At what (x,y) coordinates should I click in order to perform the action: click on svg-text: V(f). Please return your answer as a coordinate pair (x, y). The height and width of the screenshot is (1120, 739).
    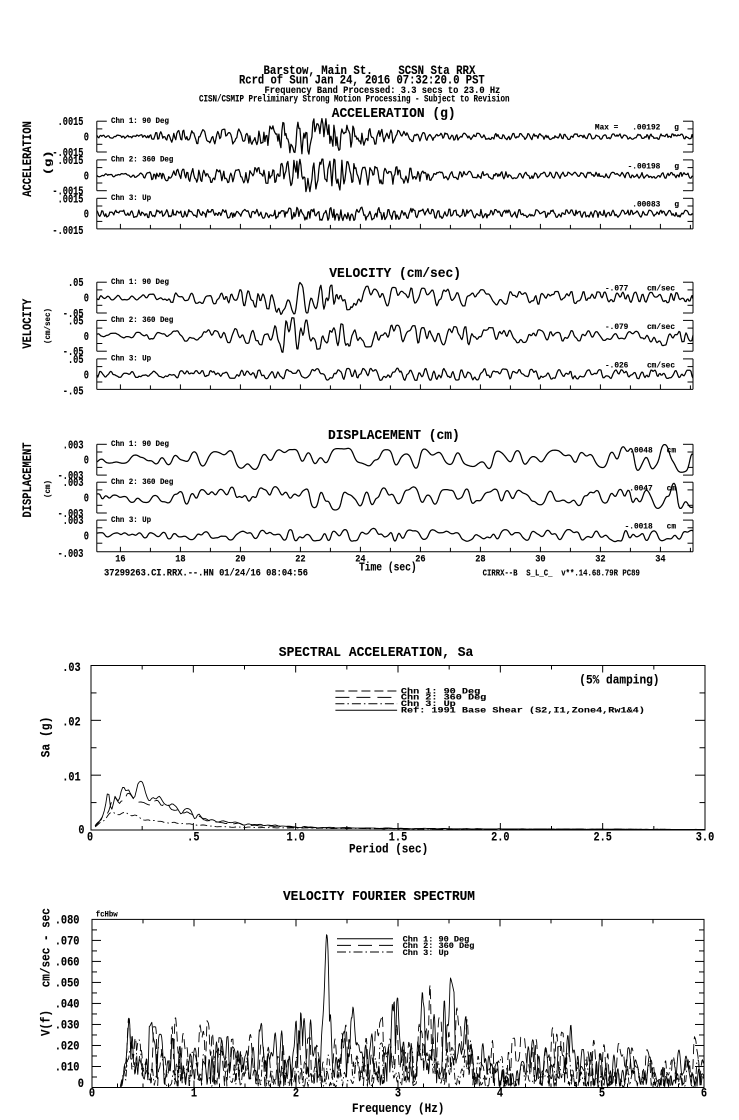
    Looking at the image, I should click on (46, 1023).